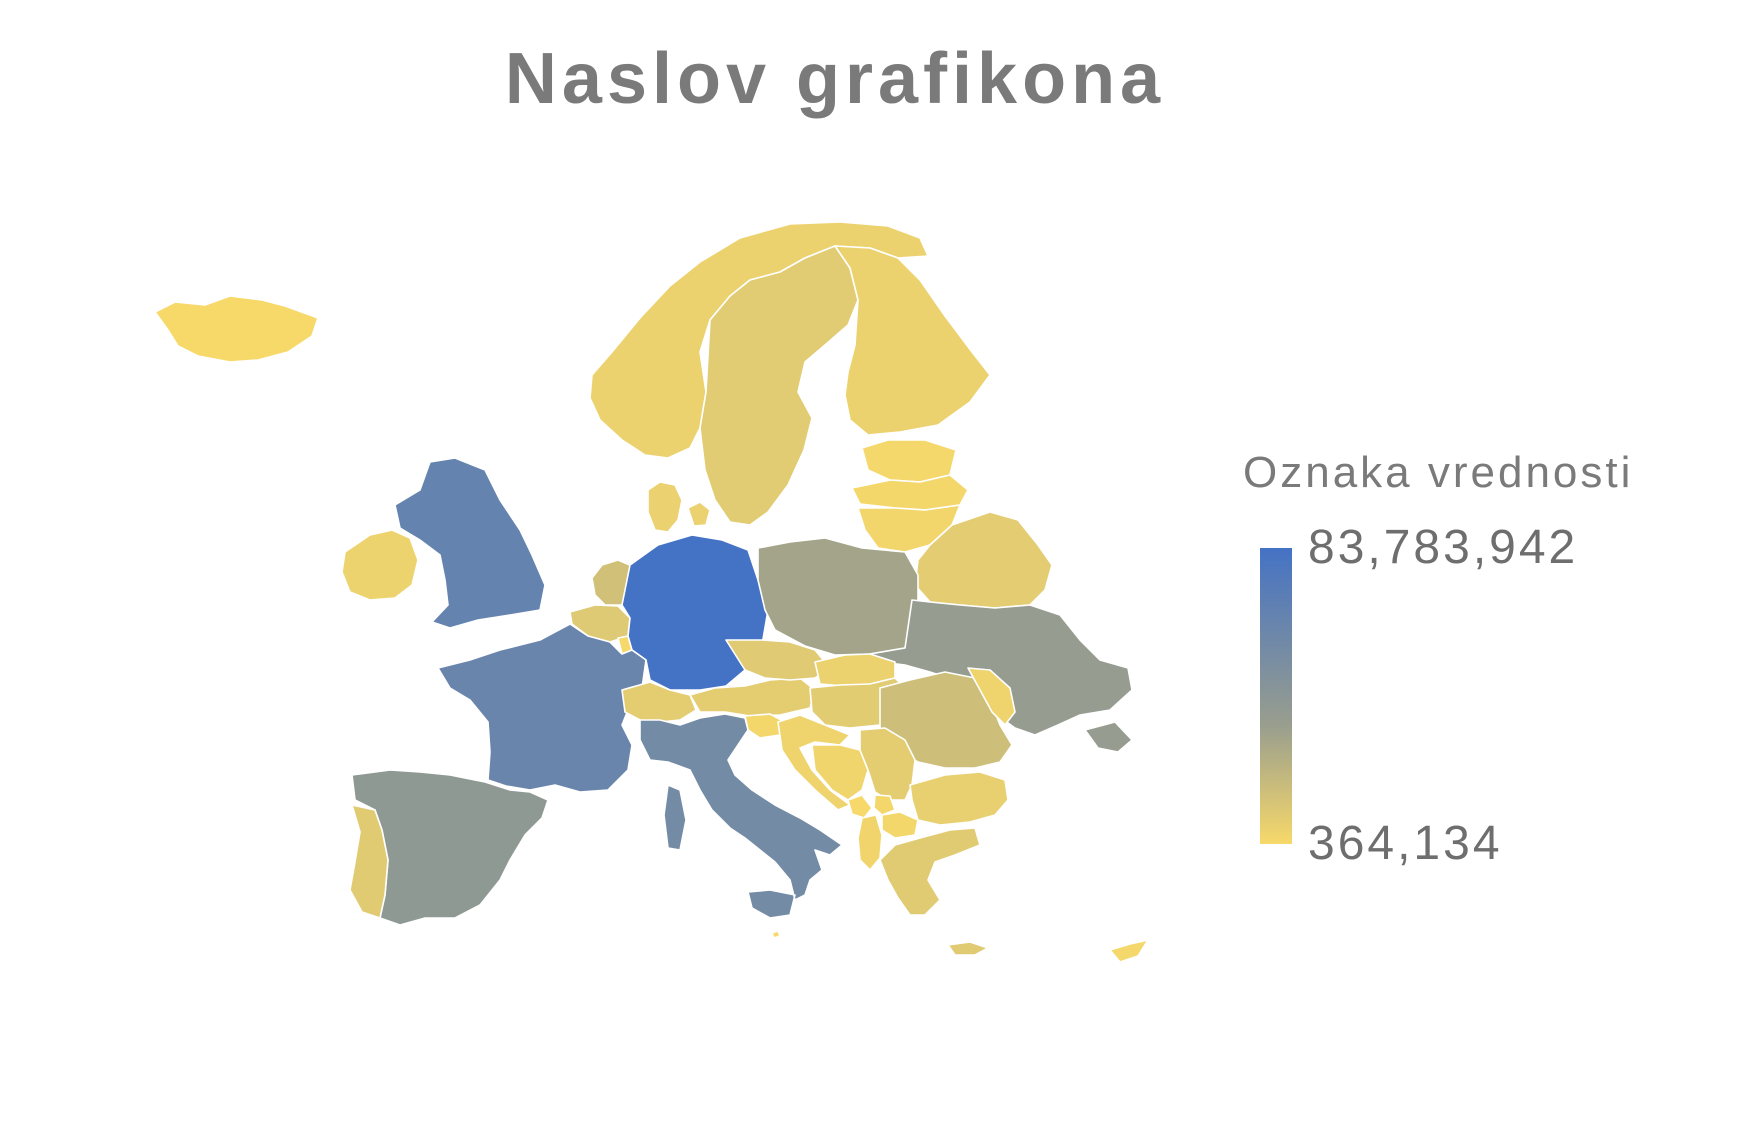 The width and height of the screenshot is (1746, 1128). Describe the element at coordinates (380, 565) in the screenshot. I see `region-ireland` at that location.